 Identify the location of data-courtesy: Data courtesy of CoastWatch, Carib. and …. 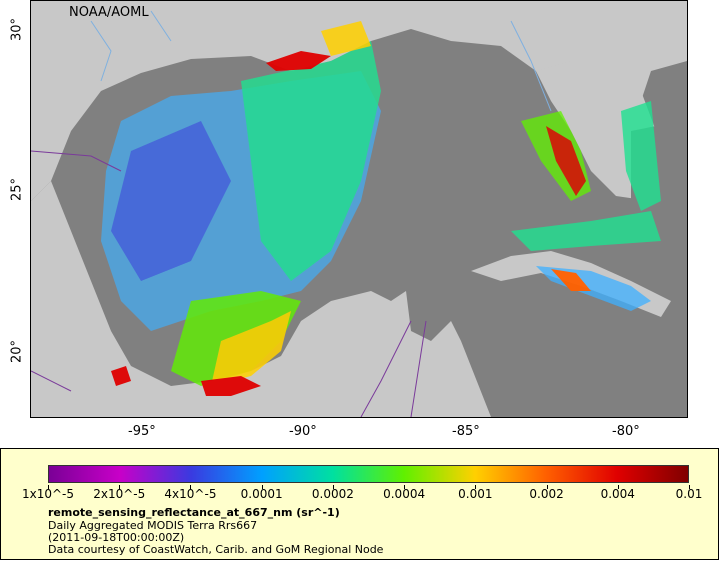
(216, 549).